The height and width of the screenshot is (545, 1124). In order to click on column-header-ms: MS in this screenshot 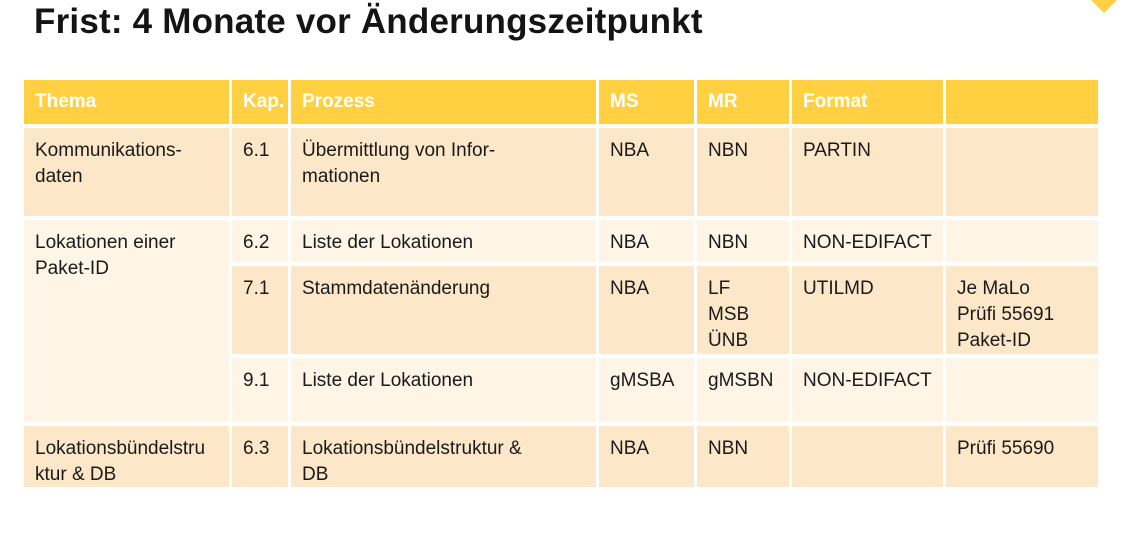, I will do `click(646, 102)`.